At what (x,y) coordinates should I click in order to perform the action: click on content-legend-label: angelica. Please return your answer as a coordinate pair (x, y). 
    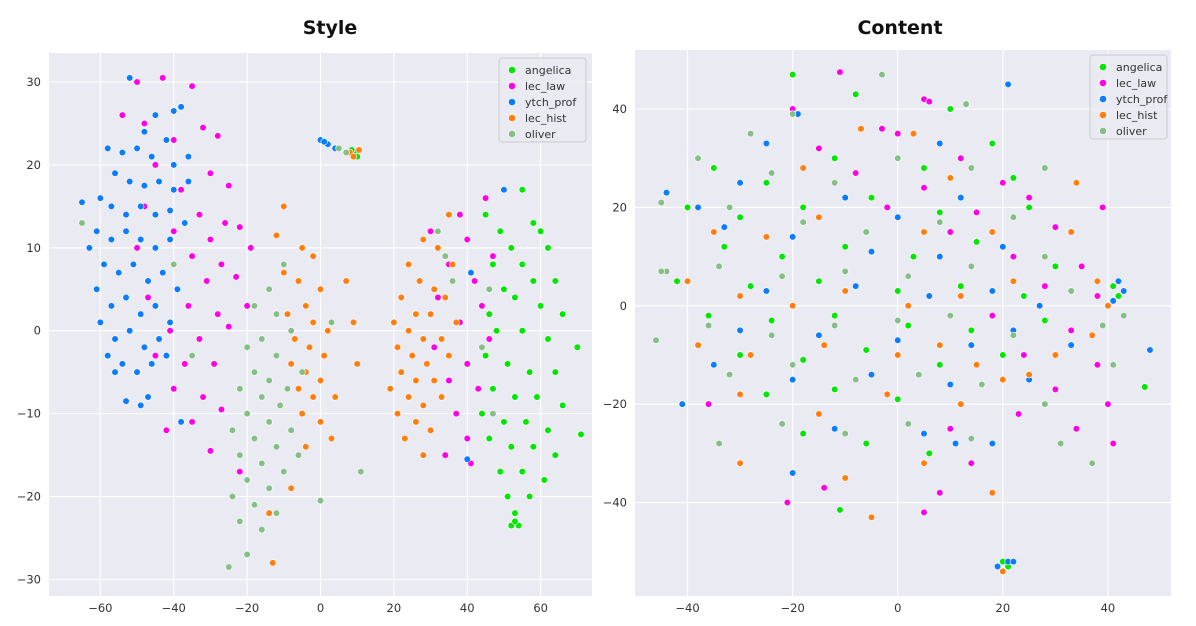
    Looking at the image, I should click on (1139, 67).